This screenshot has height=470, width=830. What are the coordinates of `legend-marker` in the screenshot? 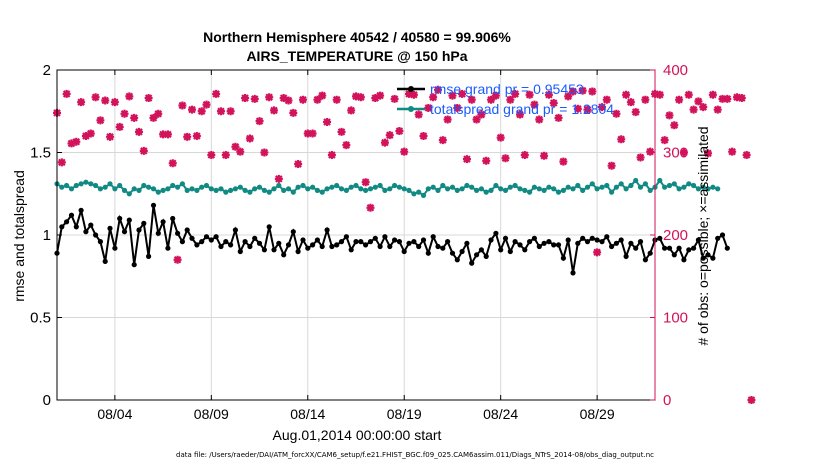 It's located at (411, 89).